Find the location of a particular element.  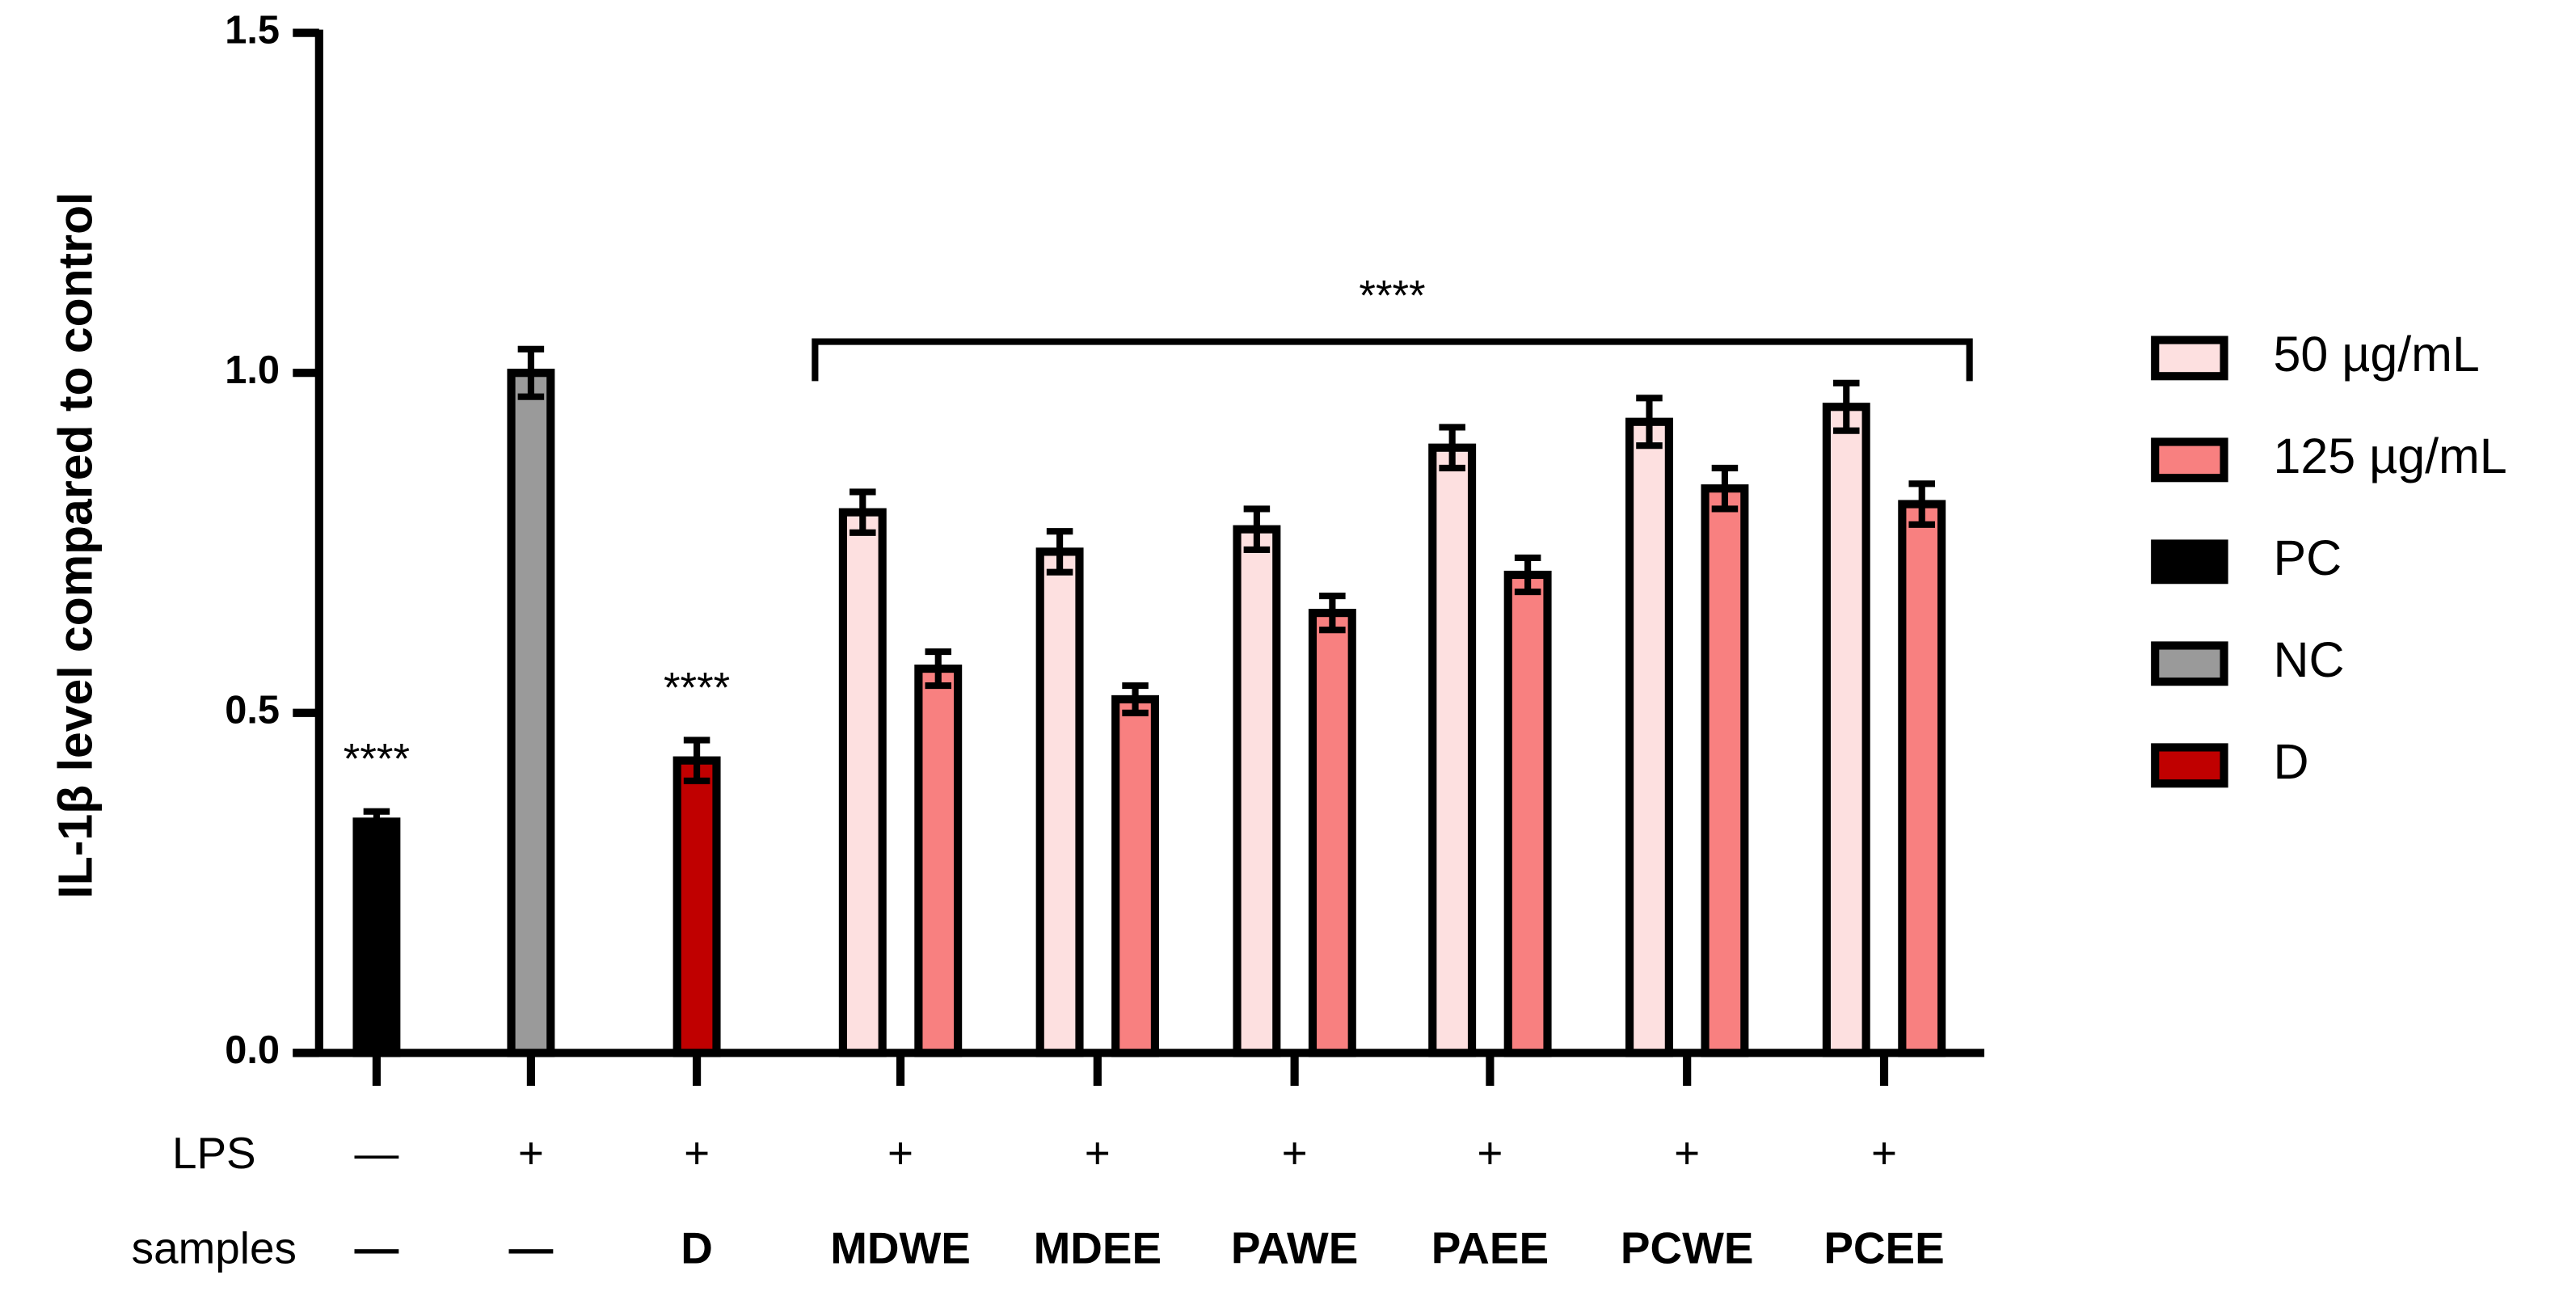

row-value: PCEE is located at coordinates (1883, 1248).